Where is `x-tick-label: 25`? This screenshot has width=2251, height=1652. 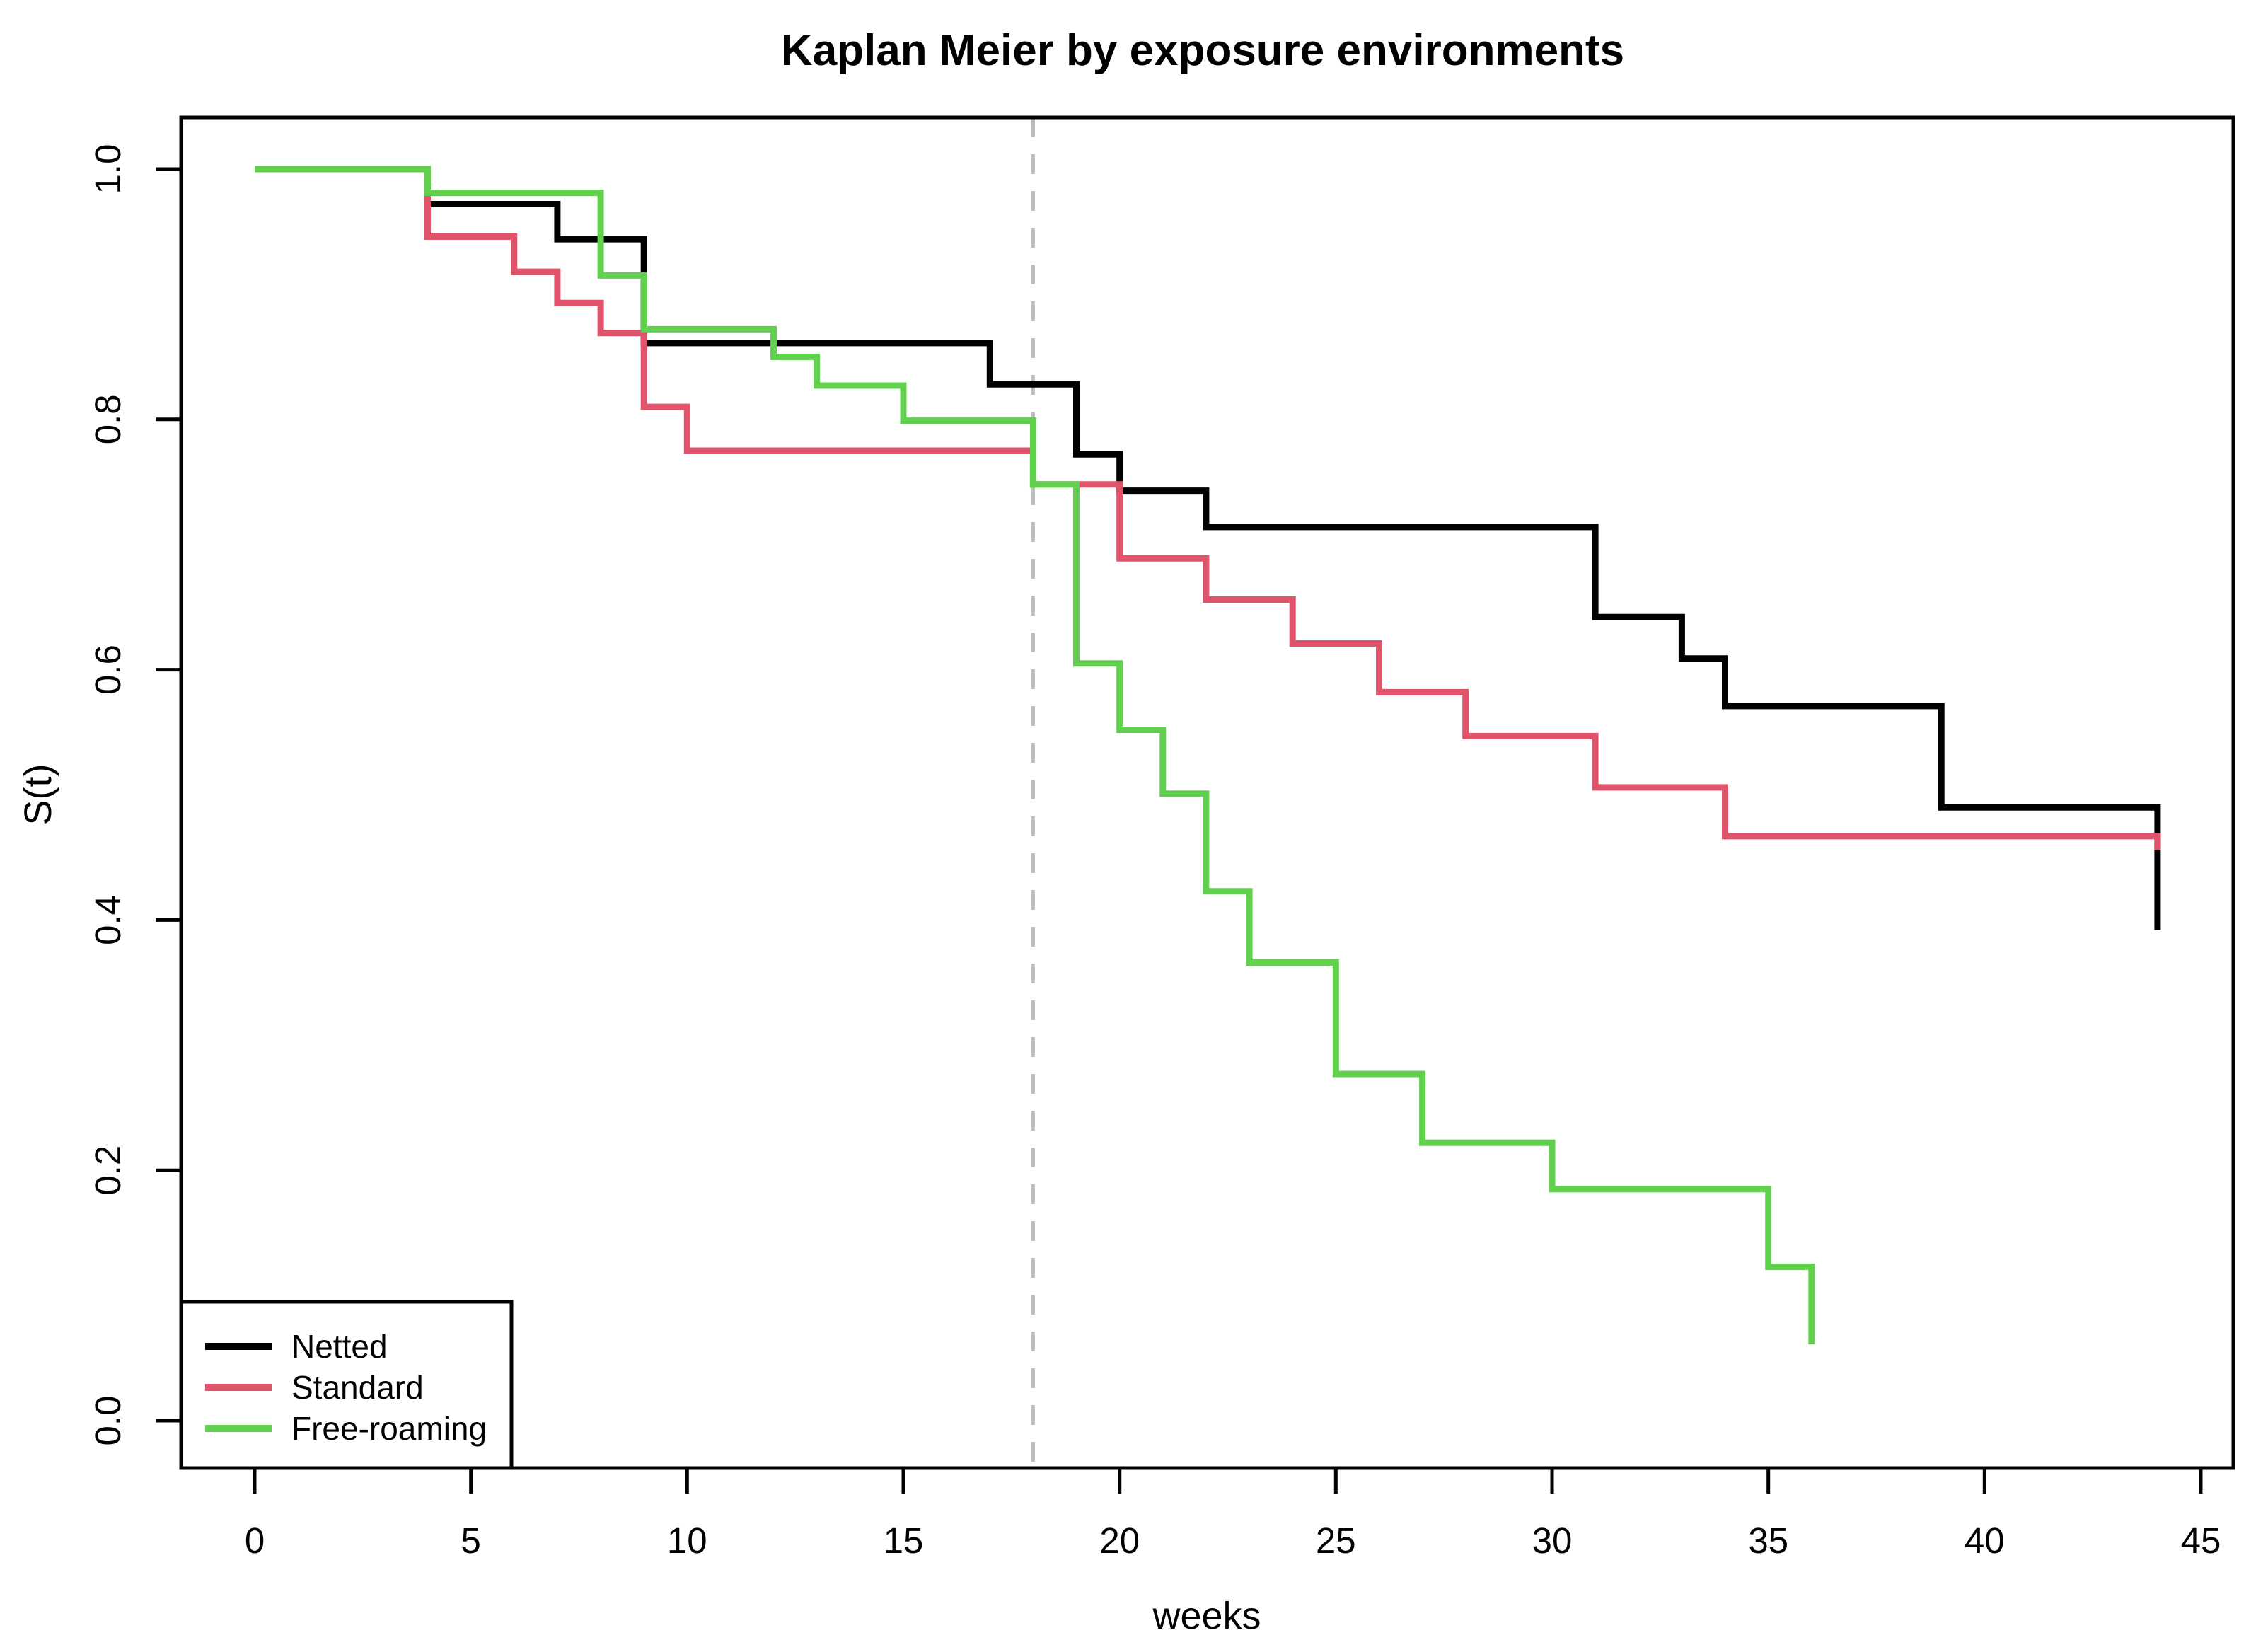
x-tick-label: 25 is located at coordinates (1336, 1540).